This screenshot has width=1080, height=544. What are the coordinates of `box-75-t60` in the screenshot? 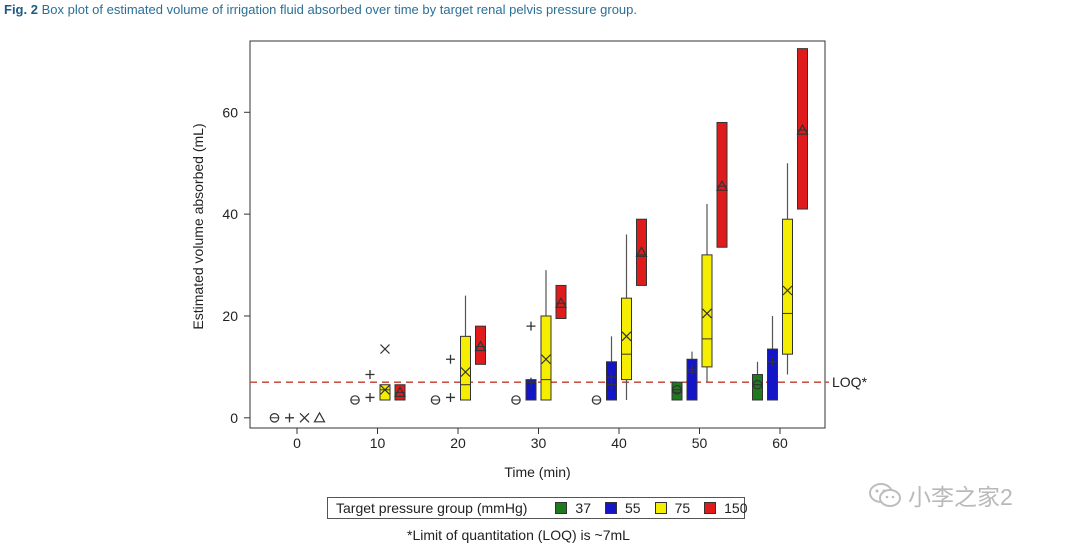 It's located at (787, 286).